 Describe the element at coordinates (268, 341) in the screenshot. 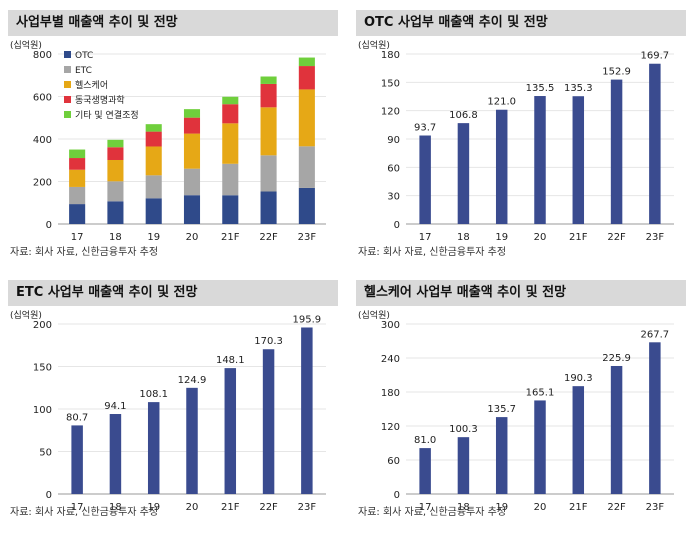

I see `data-label: 170.3` at that location.